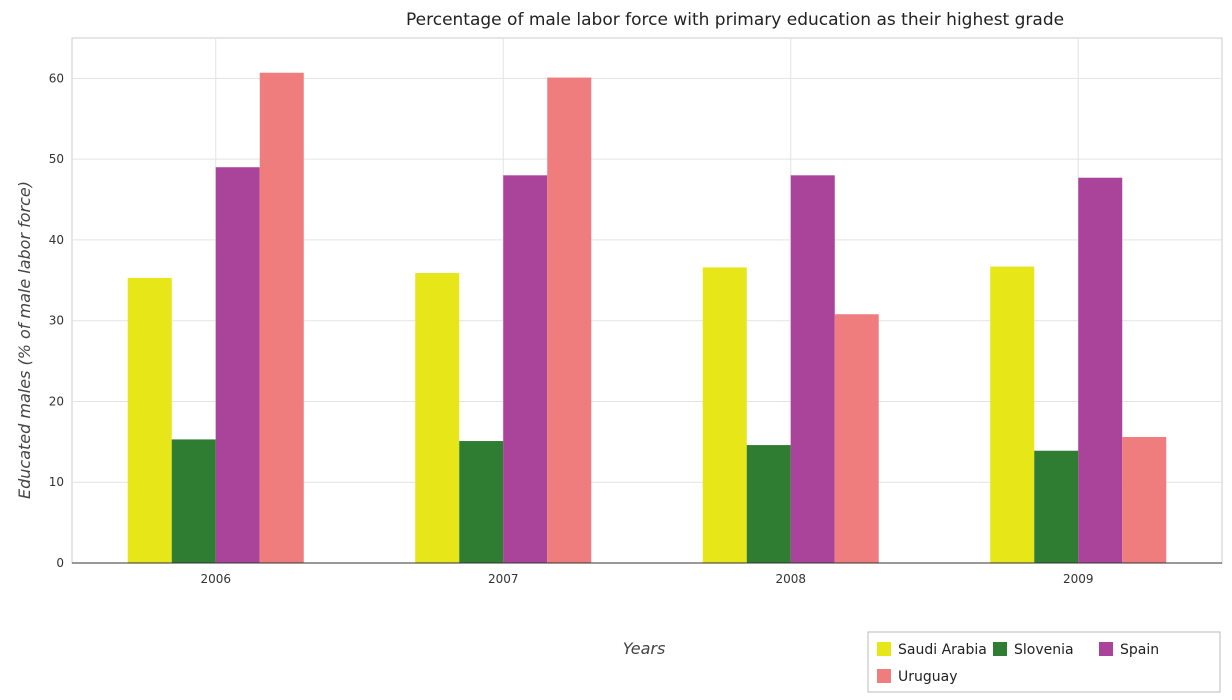  I want to click on y-tick-label: 10, so click(56, 482).